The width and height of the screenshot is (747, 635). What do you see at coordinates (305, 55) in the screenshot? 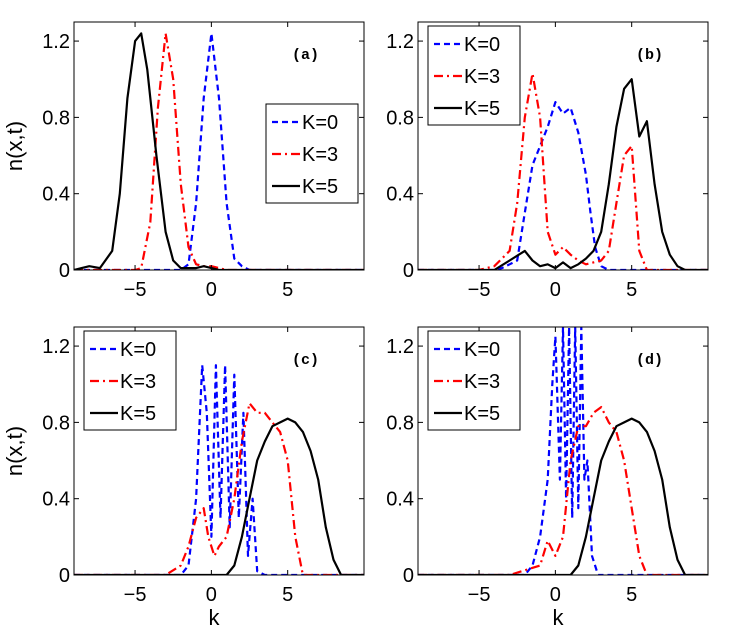
I see `panel-label: (a)` at bounding box center [305, 55].